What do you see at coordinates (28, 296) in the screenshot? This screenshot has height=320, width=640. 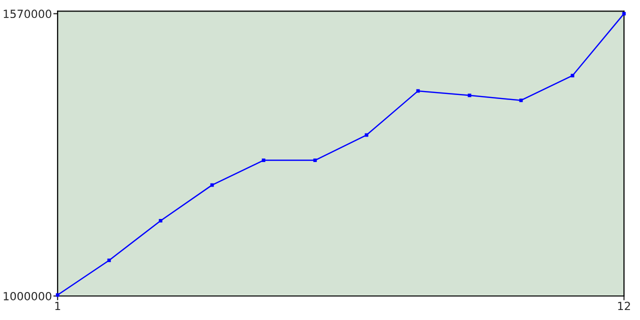 I see `y-tick-label: 1000000` at bounding box center [28, 296].